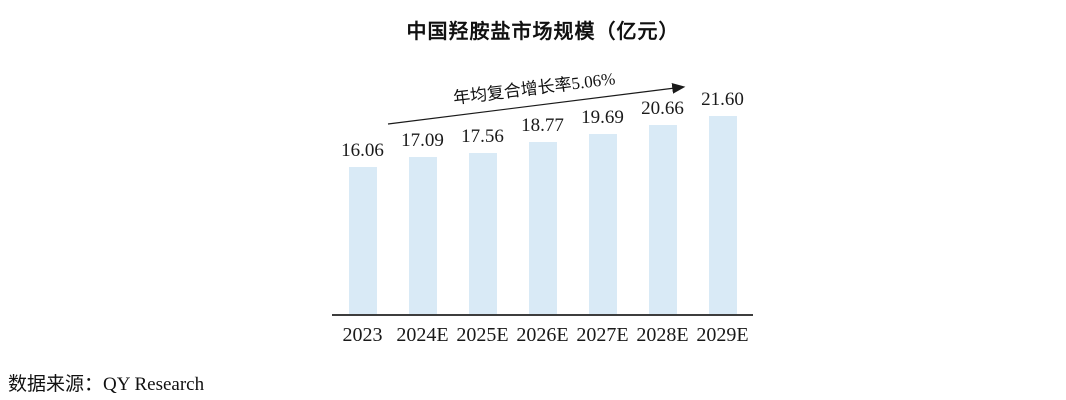  What do you see at coordinates (482, 137) in the screenshot?
I see `bar-value-label: 17.56` at bounding box center [482, 137].